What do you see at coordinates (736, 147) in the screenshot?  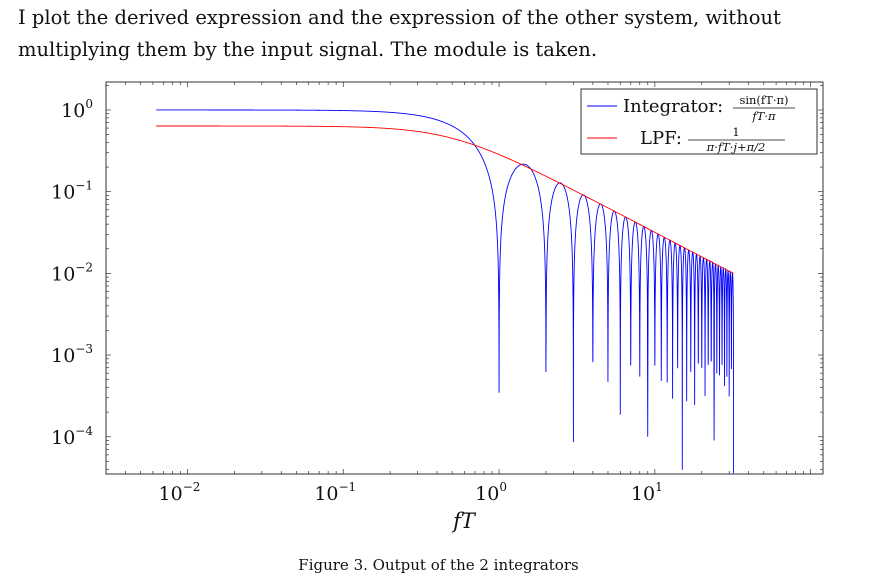 I see `legend-formula-lpf-denominator: π·fT·j+π/2` at bounding box center [736, 147].